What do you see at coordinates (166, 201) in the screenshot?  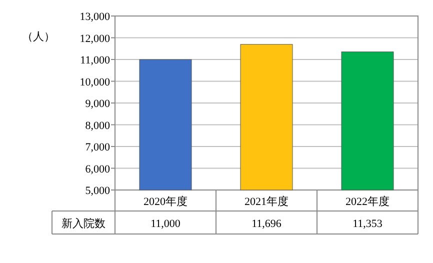 I see `x-tick-label: 2020年度` at bounding box center [166, 201].